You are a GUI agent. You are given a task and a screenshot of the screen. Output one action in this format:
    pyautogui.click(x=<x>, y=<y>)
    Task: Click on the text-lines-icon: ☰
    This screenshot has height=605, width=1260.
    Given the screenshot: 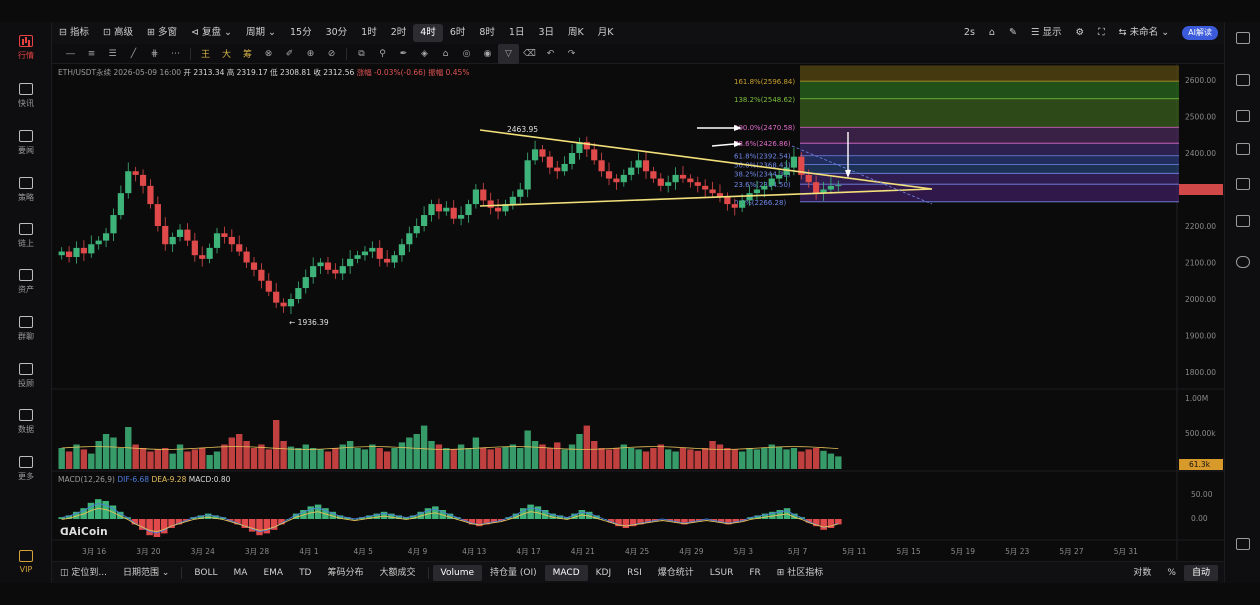 What is the action you would take?
    pyautogui.click(x=112, y=53)
    